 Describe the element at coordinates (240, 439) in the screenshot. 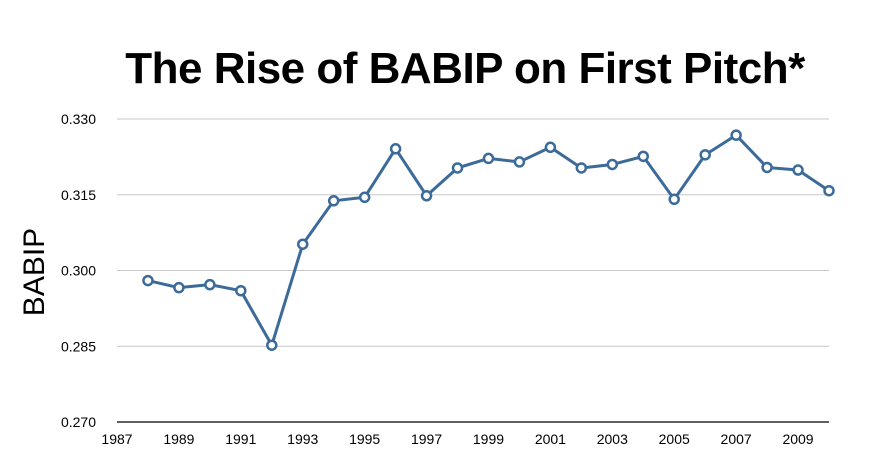

I see `x-tick-label: 1991` at that location.